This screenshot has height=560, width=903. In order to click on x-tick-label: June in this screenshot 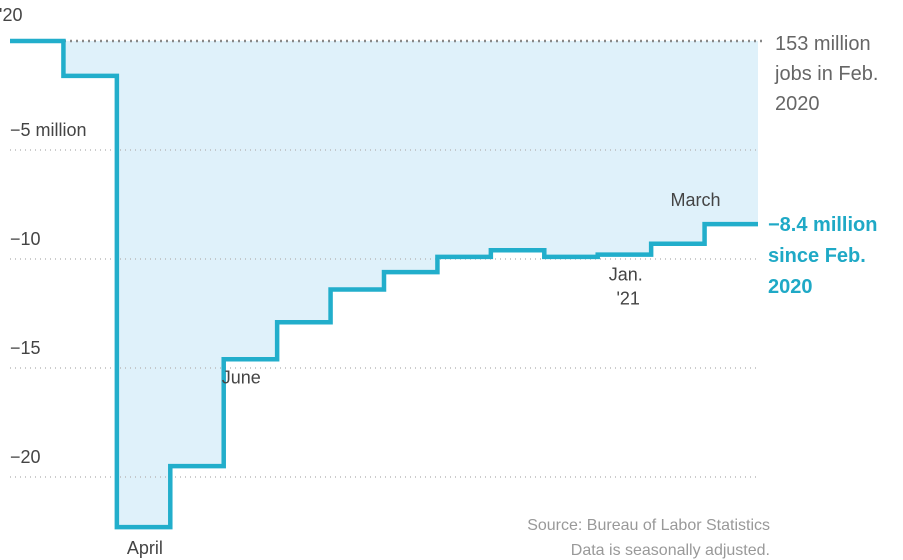, I will do `click(241, 377)`.